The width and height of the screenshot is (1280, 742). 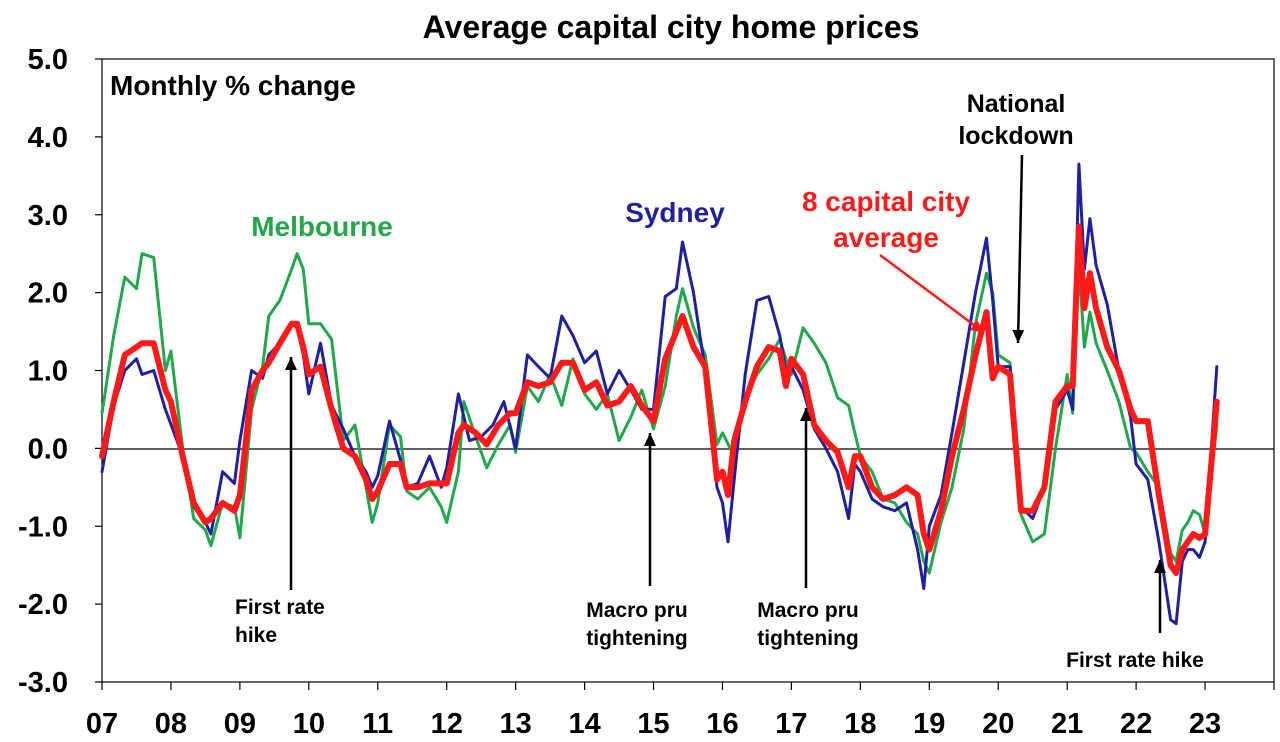 What do you see at coordinates (998, 724) in the screenshot?
I see `x-tick-label: 20` at bounding box center [998, 724].